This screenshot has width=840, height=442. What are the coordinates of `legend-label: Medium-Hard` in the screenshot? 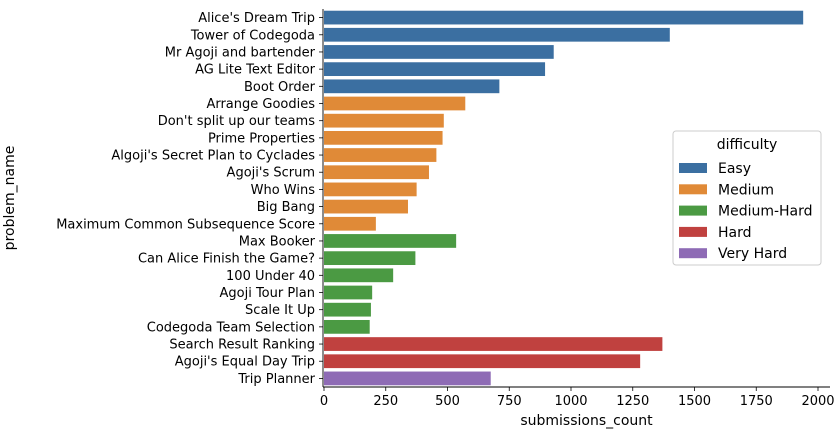 It's located at (765, 212).